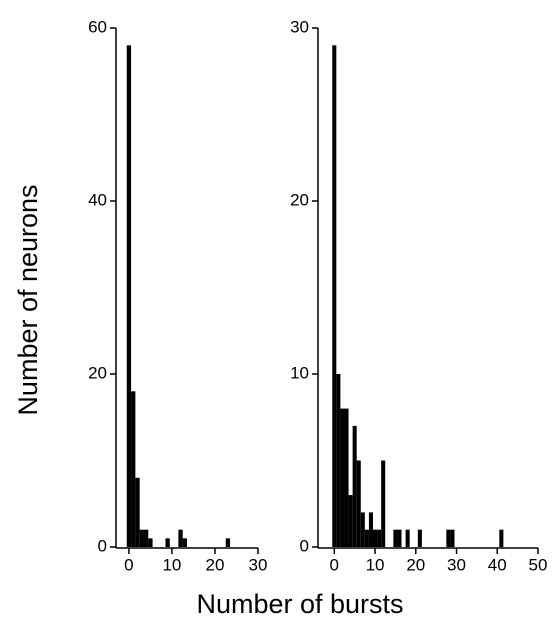 The image size is (553, 623). Describe the element at coordinates (97, 199) in the screenshot. I see `y-tick-label: 40` at that location.